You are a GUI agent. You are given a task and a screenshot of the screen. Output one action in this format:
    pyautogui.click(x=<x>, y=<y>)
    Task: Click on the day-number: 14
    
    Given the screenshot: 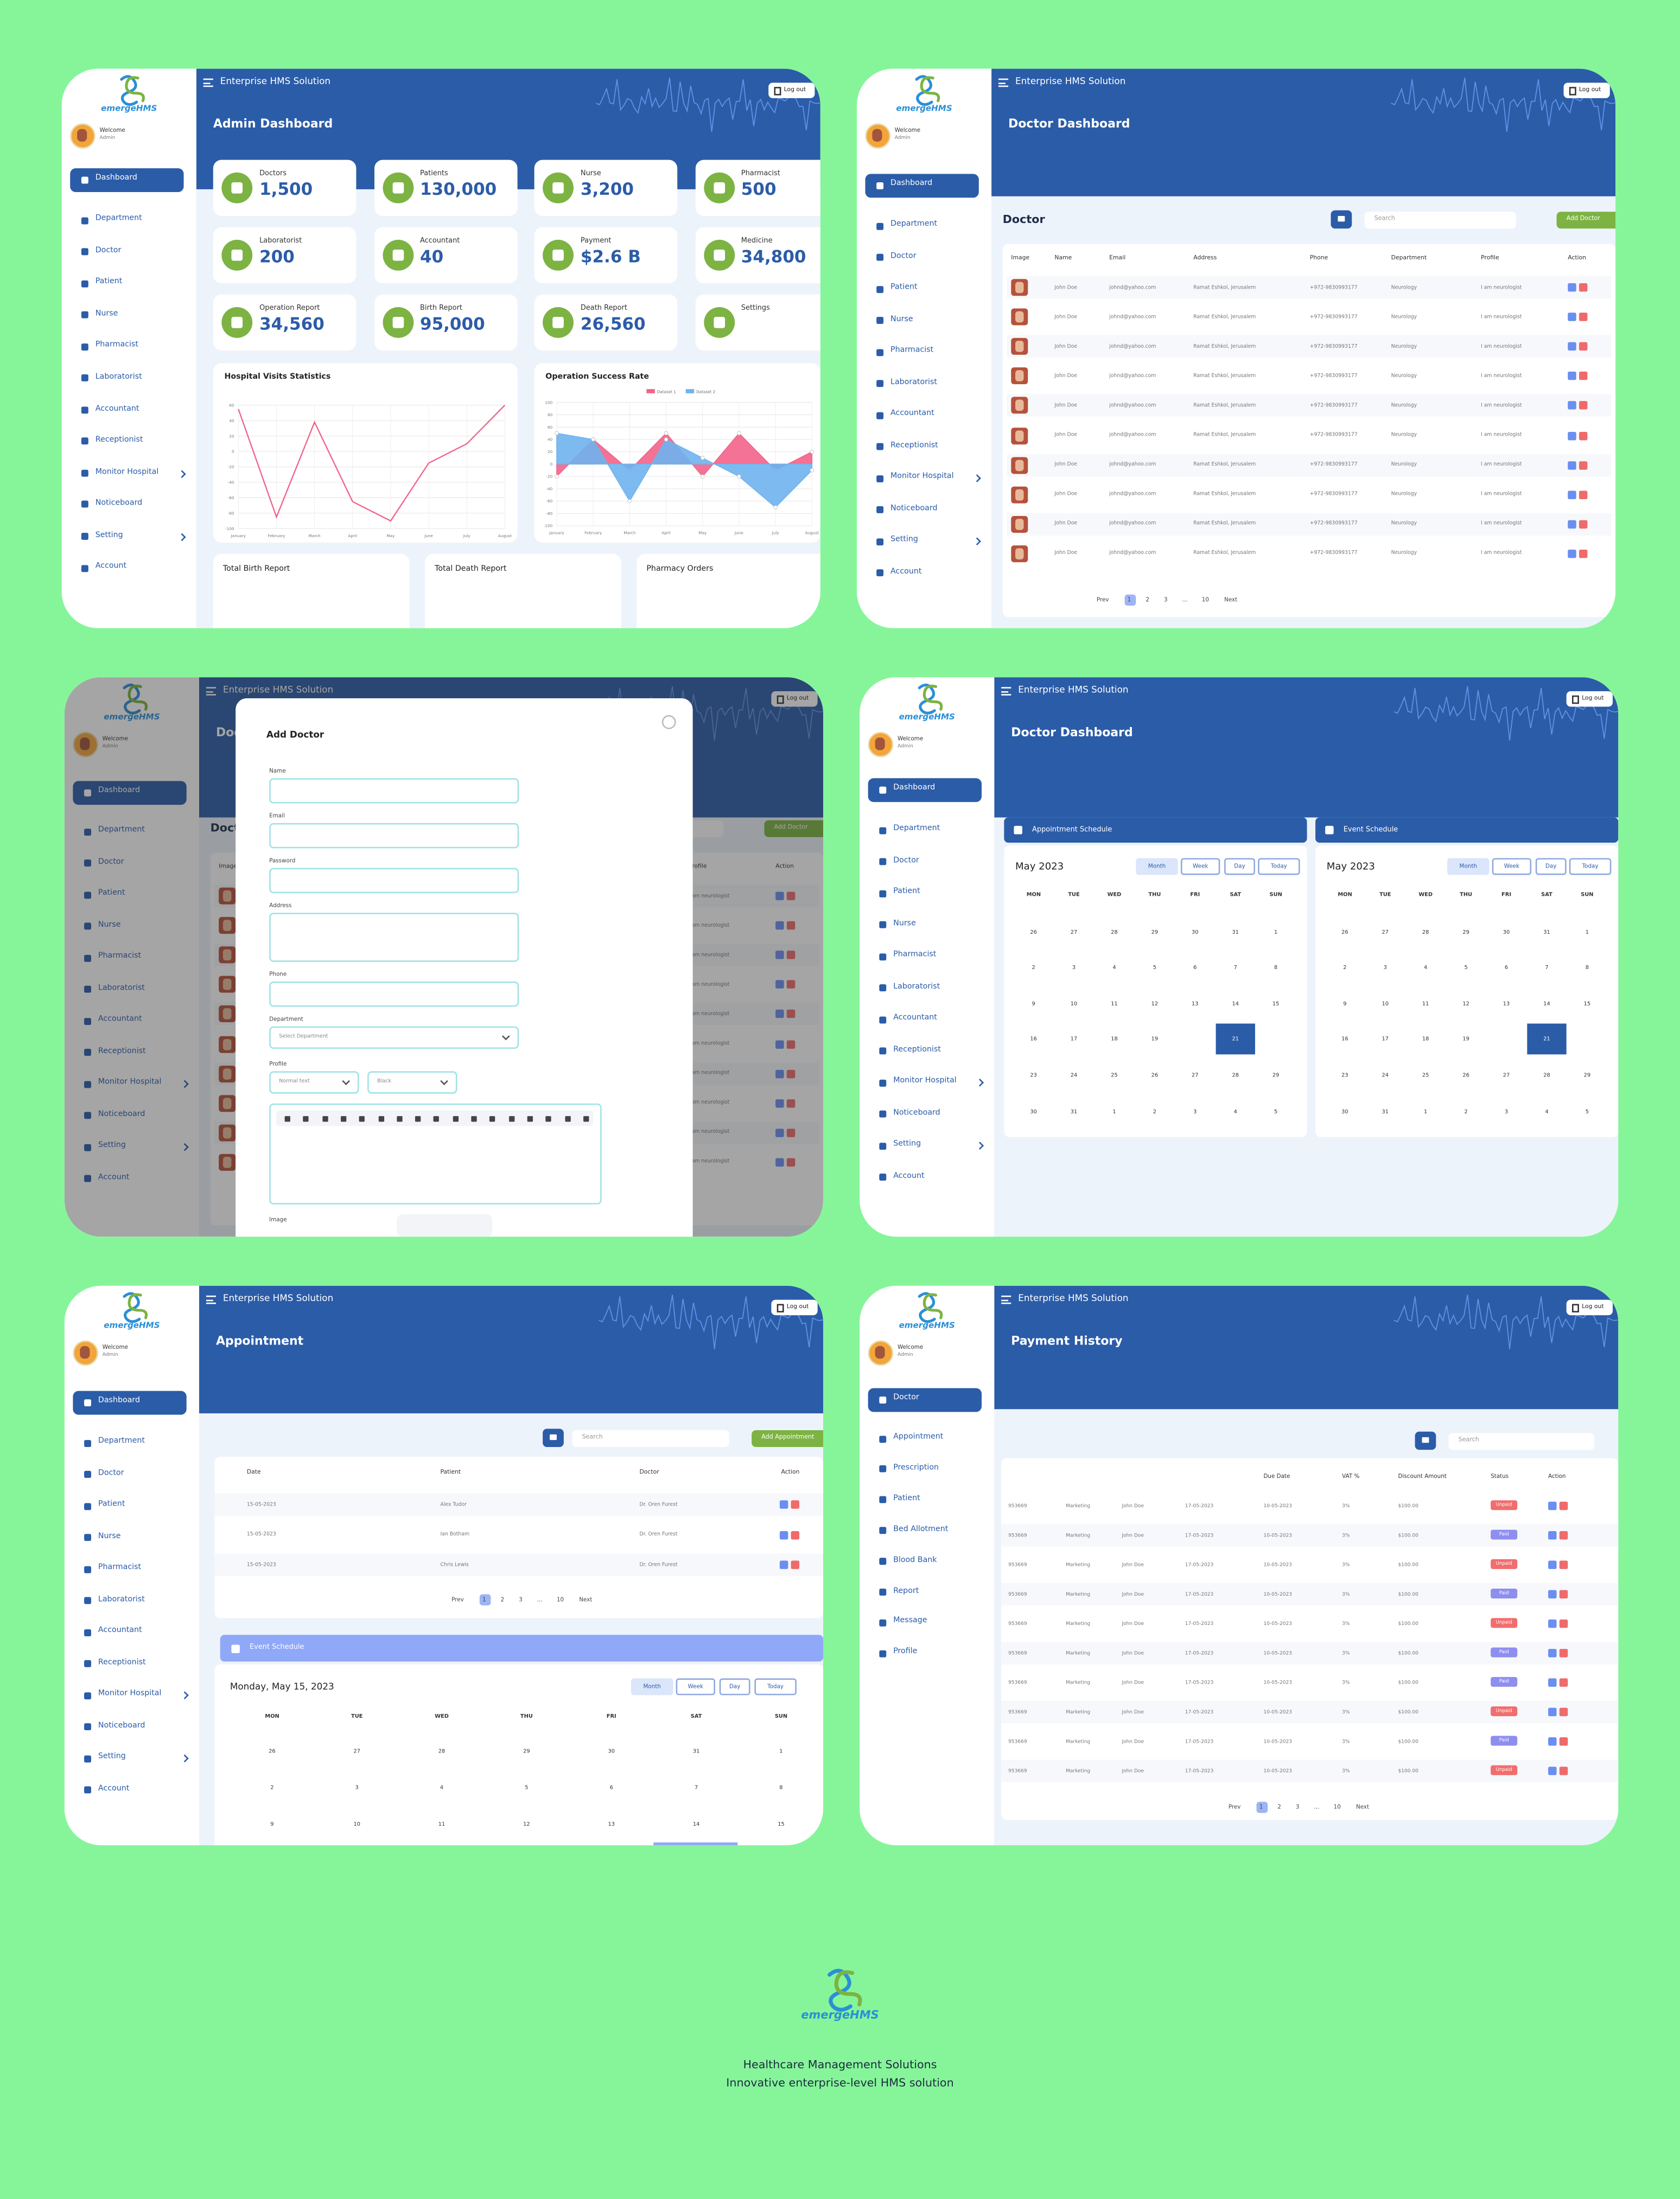 What is the action you would take?
    pyautogui.click(x=1235, y=1002)
    